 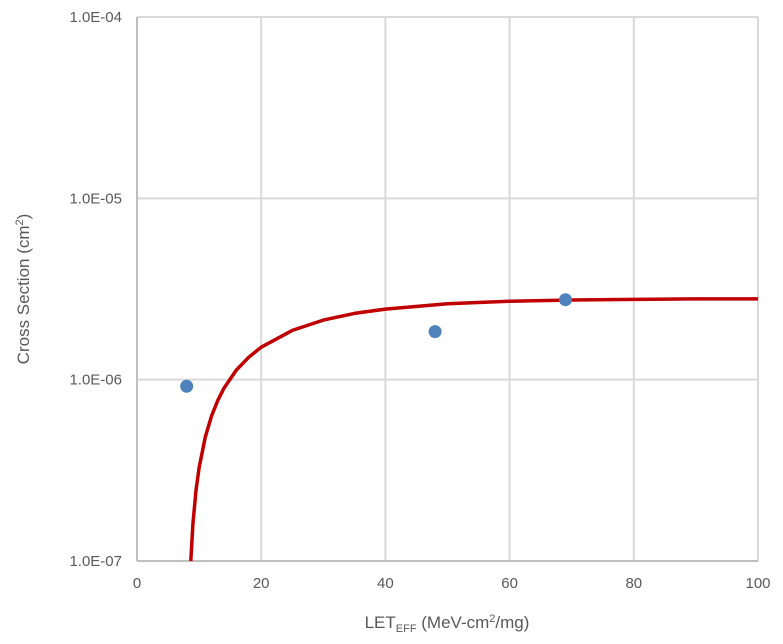 I want to click on x-tick-label: 60, so click(x=509, y=583).